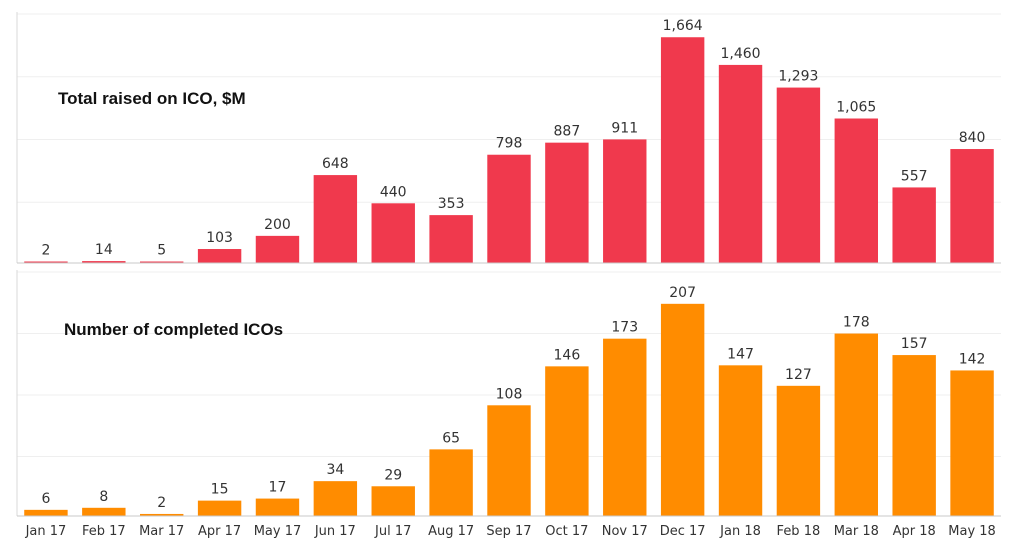 The height and width of the screenshot is (557, 1024). Describe the element at coordinates (104, 531) in the screenshot. I see `x-tick-label: Feb 17` at that location.